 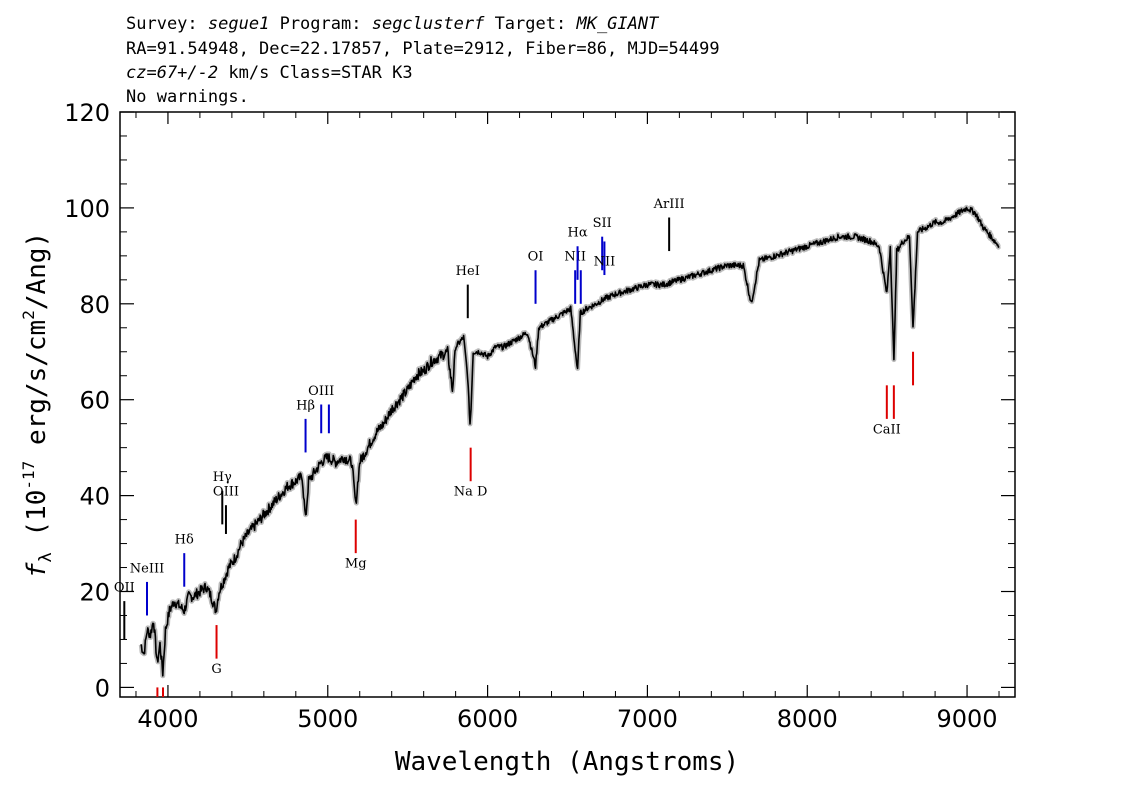 I want to click on absorption-line-label: Na D, so click(x=471, y=492).